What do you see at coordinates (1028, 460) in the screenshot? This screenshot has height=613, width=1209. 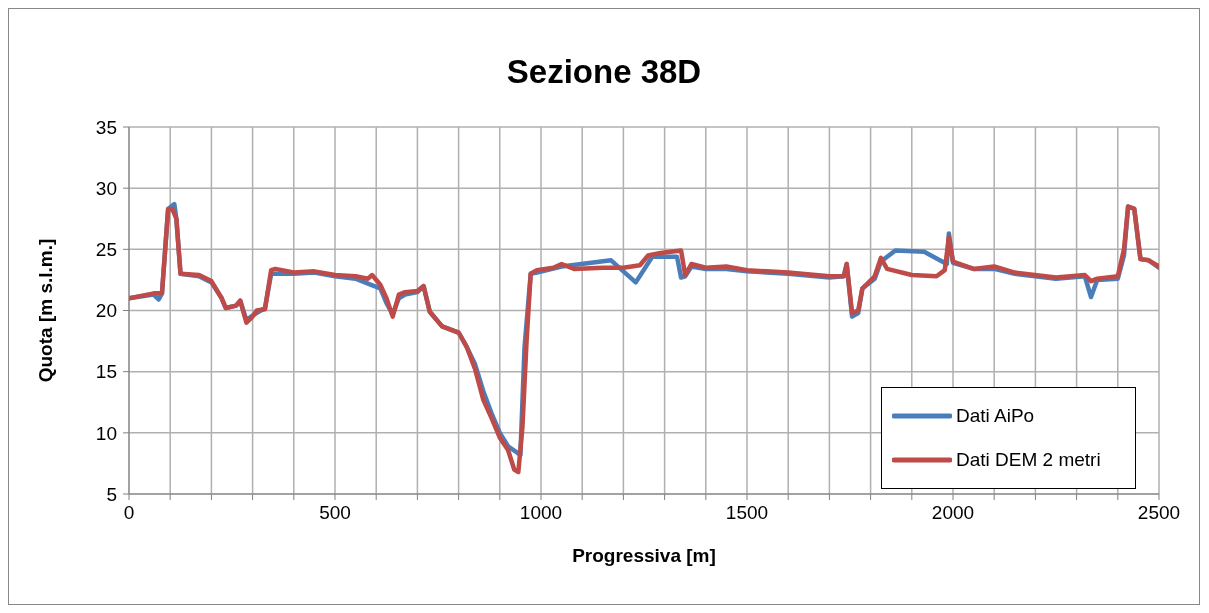 I see `legend-label: Dati DEM 2 metri` at bounding box center [1028, 460].